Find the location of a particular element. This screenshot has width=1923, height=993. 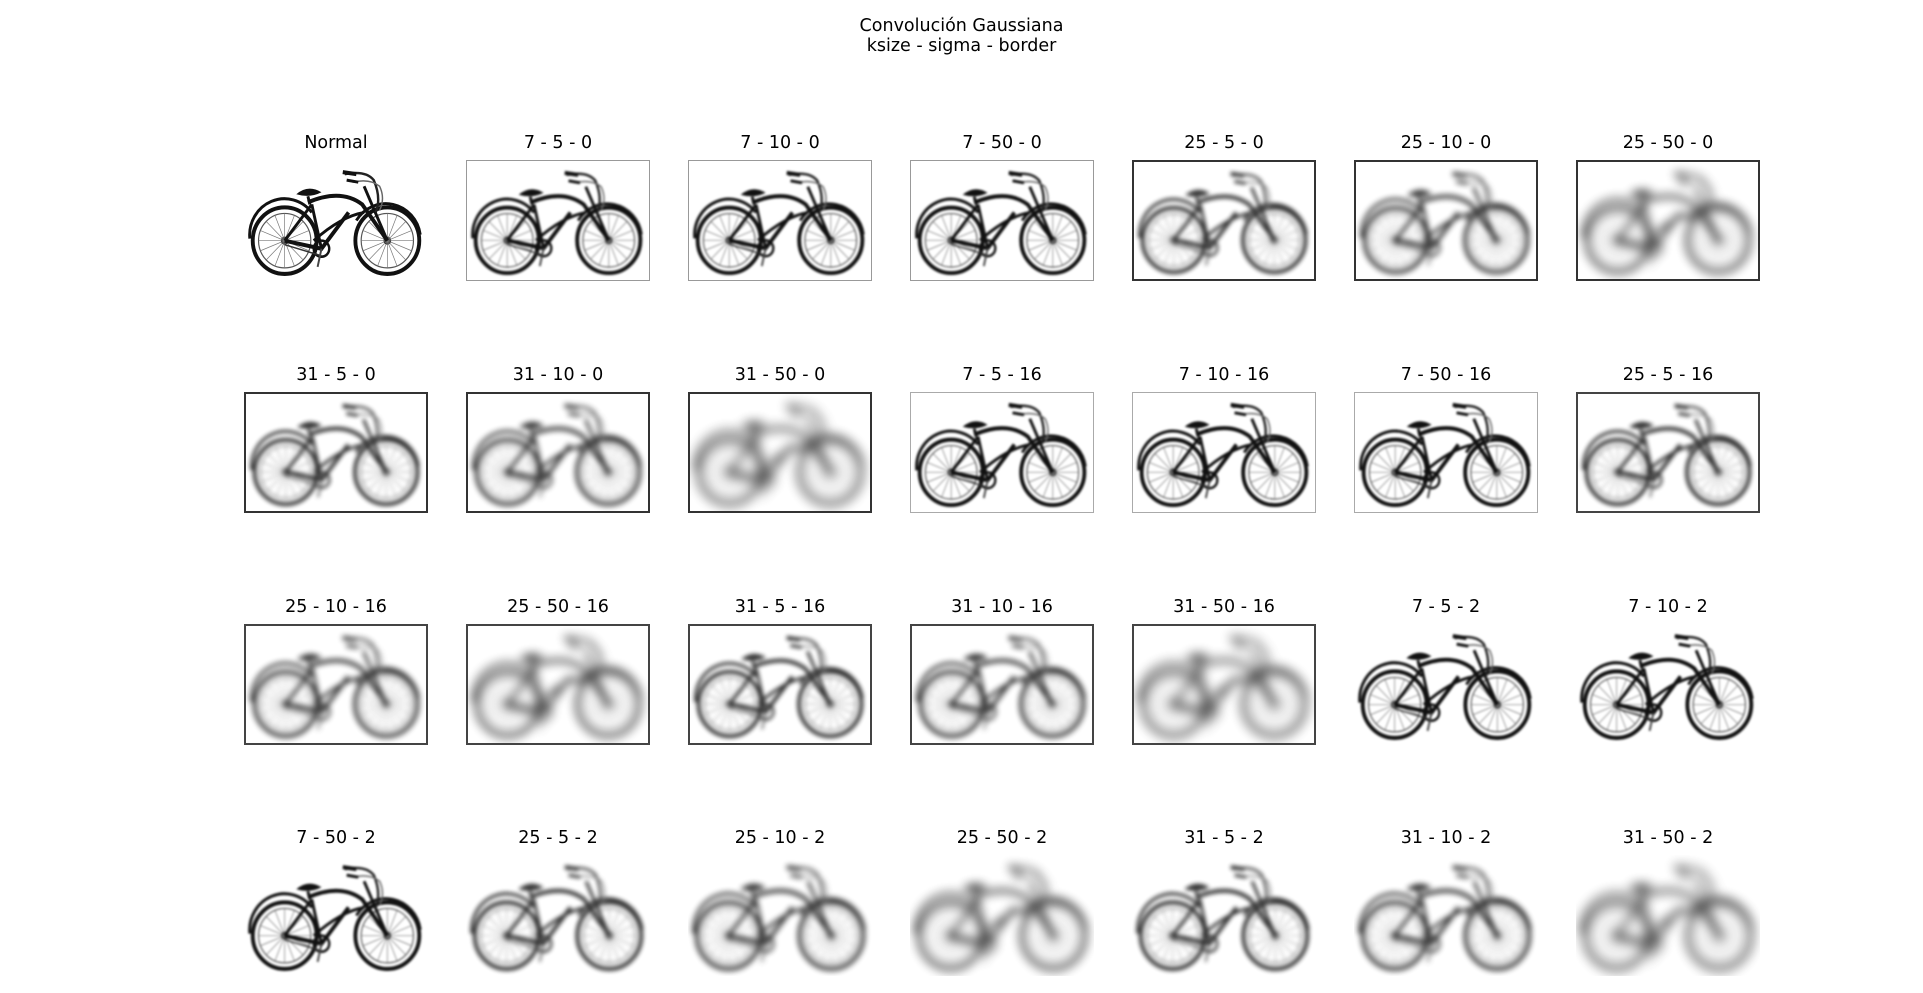

image-panel: 25 - 50 - 2 is located at coordinates (1002, 902).